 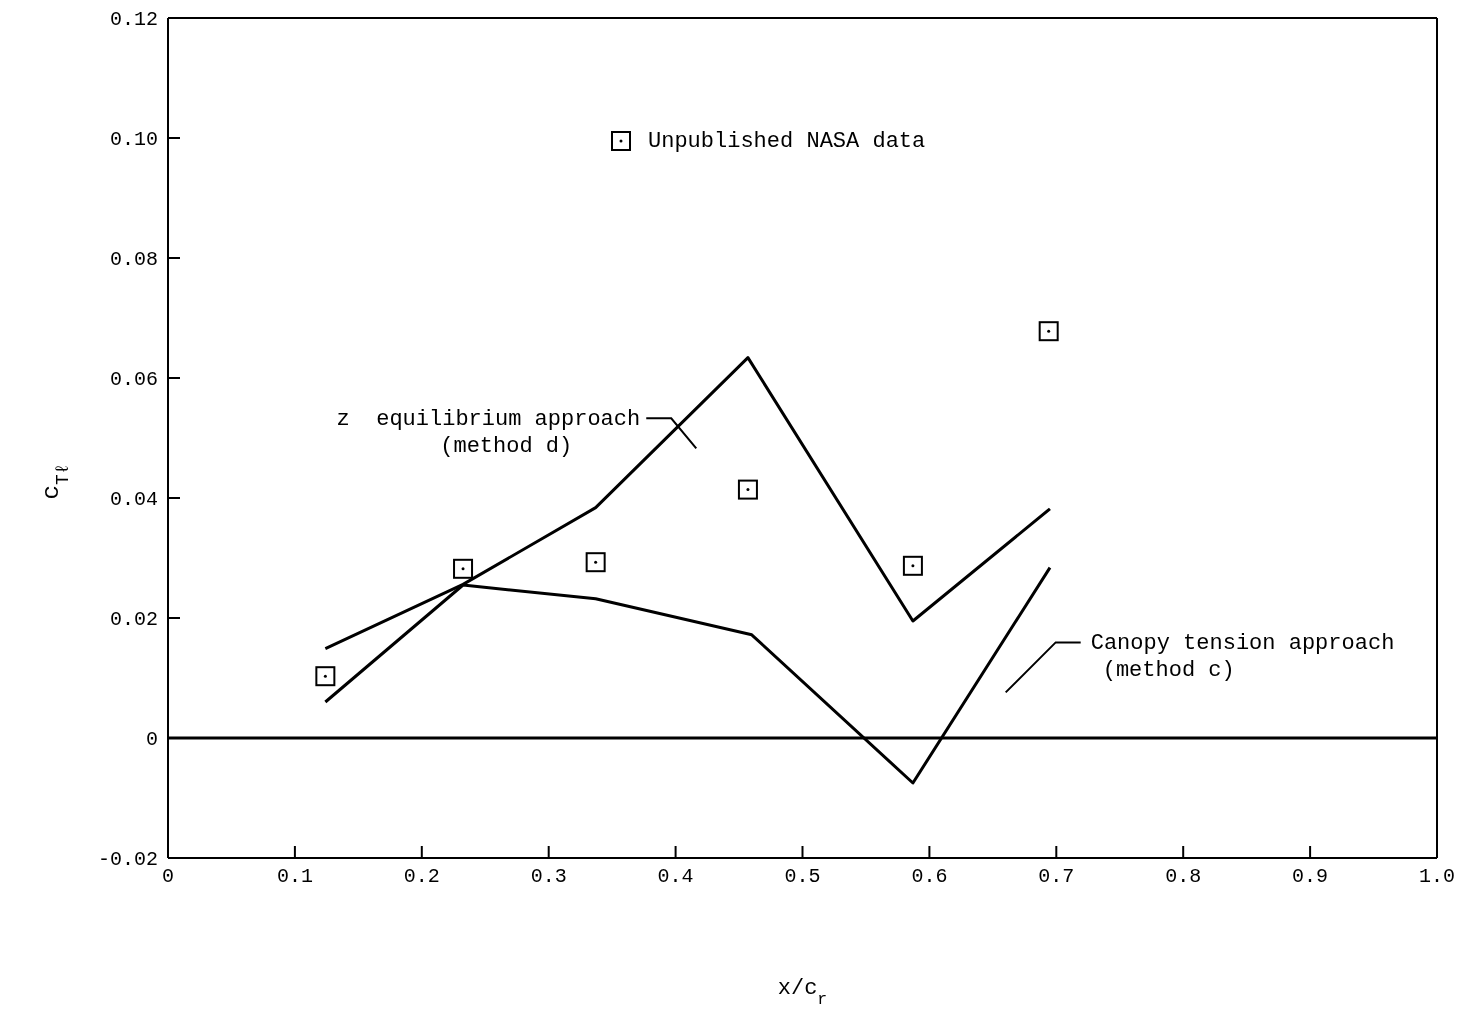 I want to click on y-tick-label: 0.06, so click(x=133, y=380).